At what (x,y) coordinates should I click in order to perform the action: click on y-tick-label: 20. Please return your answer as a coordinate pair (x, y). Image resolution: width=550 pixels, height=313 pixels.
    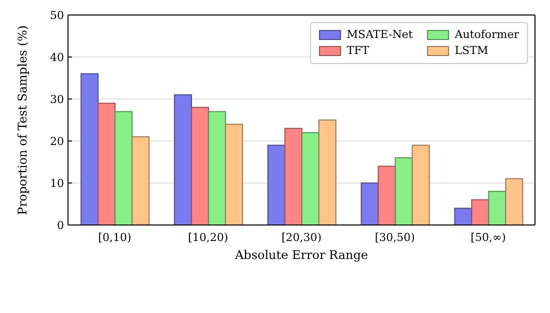
    Looking at the image, I should click on (57, 141).